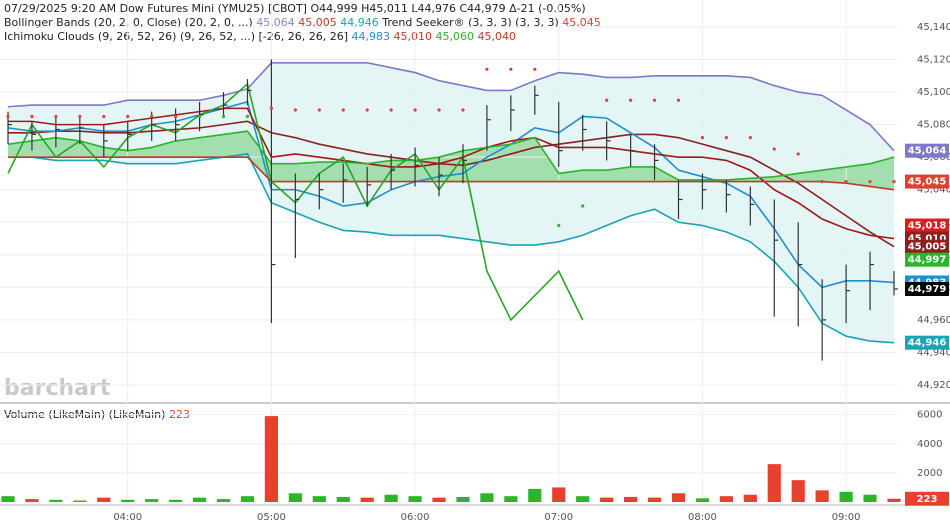 The width and height of the screenshot is (950, 528). I want to click on indicator-line, so click(451, 173).